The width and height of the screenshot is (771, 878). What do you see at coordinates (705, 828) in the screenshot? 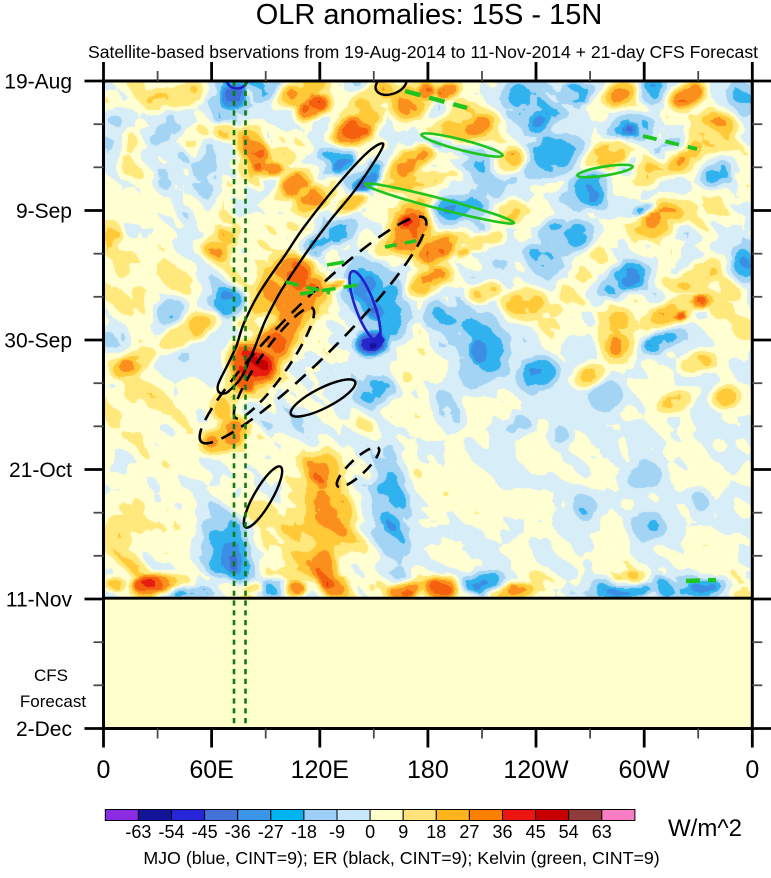
I see `svg-text: W/m^2` at bounding box center [705, 828].